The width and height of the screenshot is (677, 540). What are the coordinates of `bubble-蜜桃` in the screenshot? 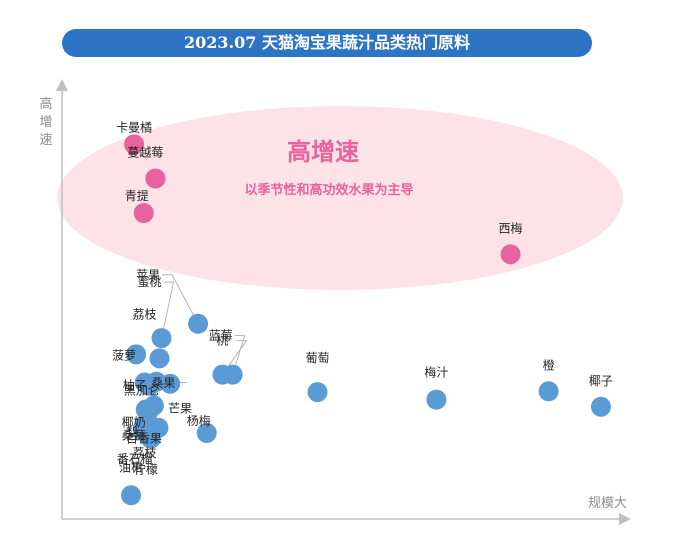 It's located at (161, 338).